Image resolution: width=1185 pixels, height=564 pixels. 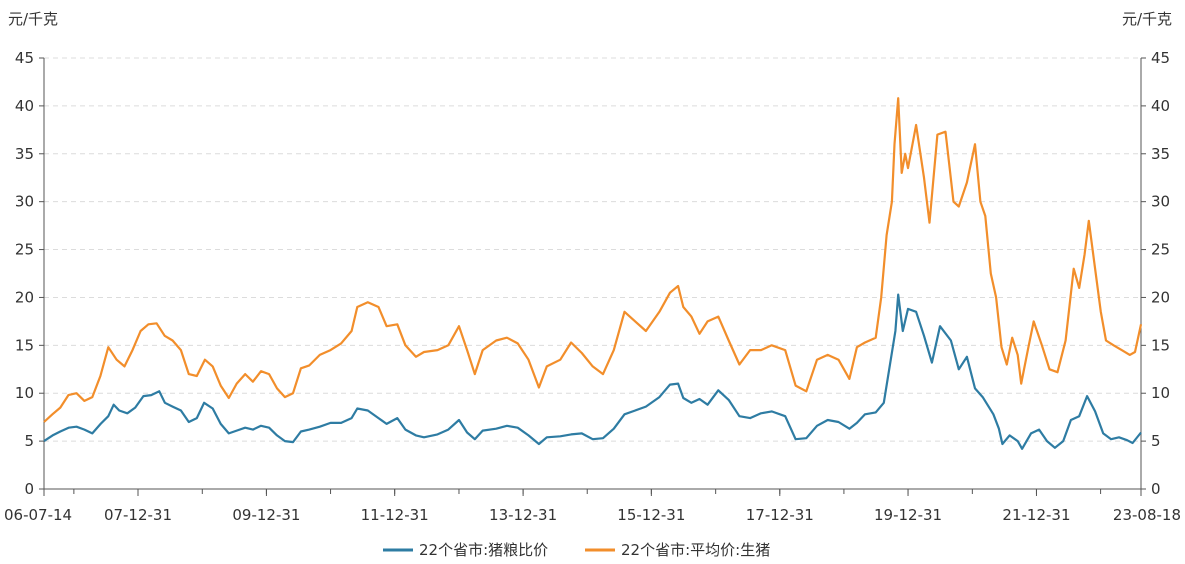 What do you see at coordinates (24, 154) in the screenshot?
I see `y-tick-label-left: 35` at bounding box center [24, 154].